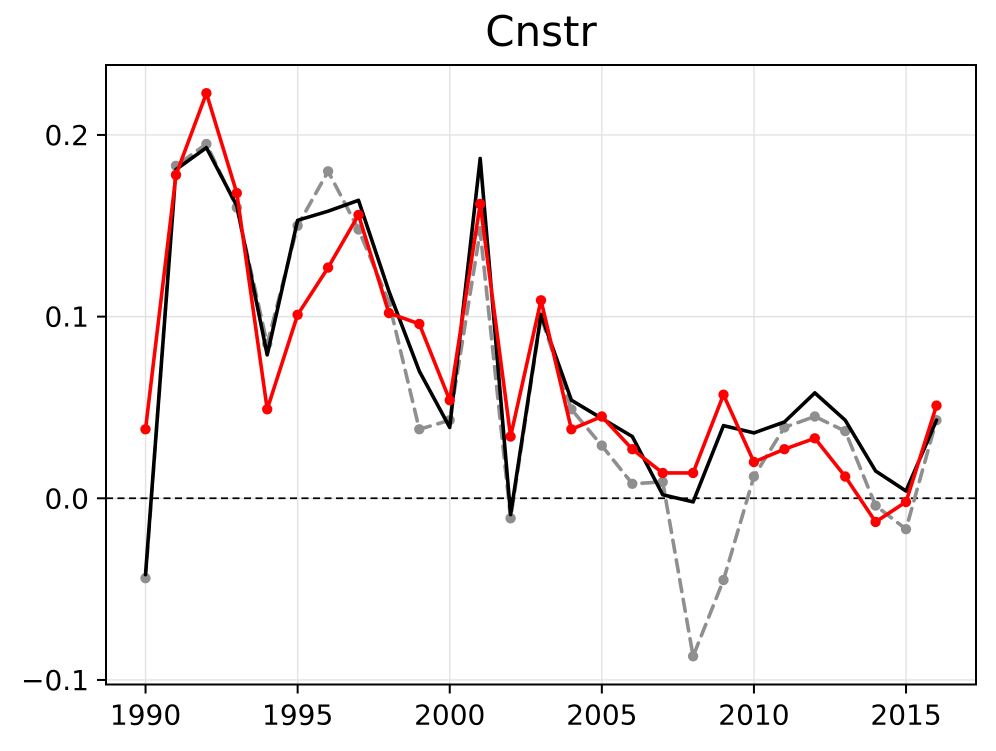  I want to click on x-tick-label: 2005, so click(601, 715).